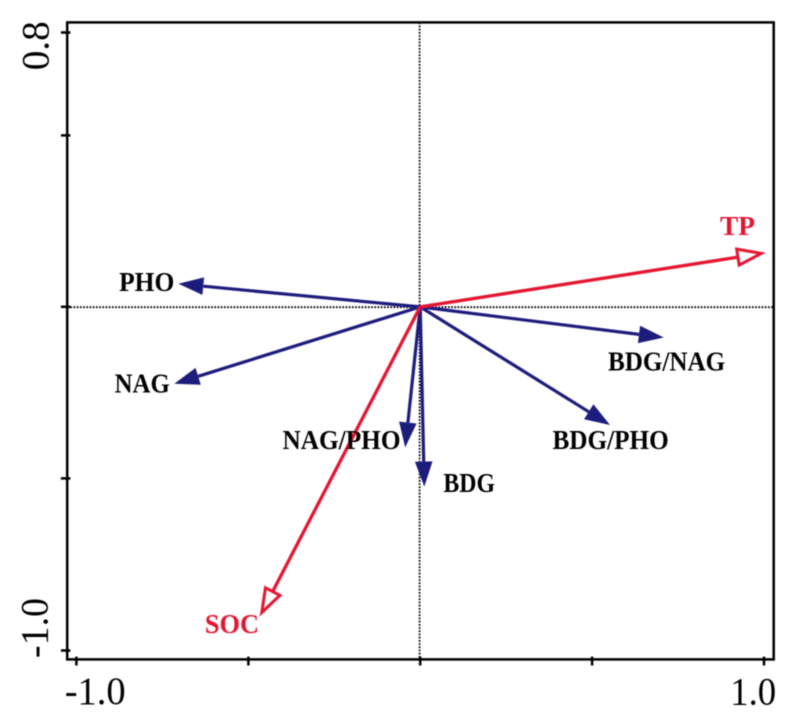 This screenshot has width=800, height=727. What do you see at coordinates (666, 362) in the screenshot?
I see `svg-text: BDG/NAG` at bounding box center [666, 362].